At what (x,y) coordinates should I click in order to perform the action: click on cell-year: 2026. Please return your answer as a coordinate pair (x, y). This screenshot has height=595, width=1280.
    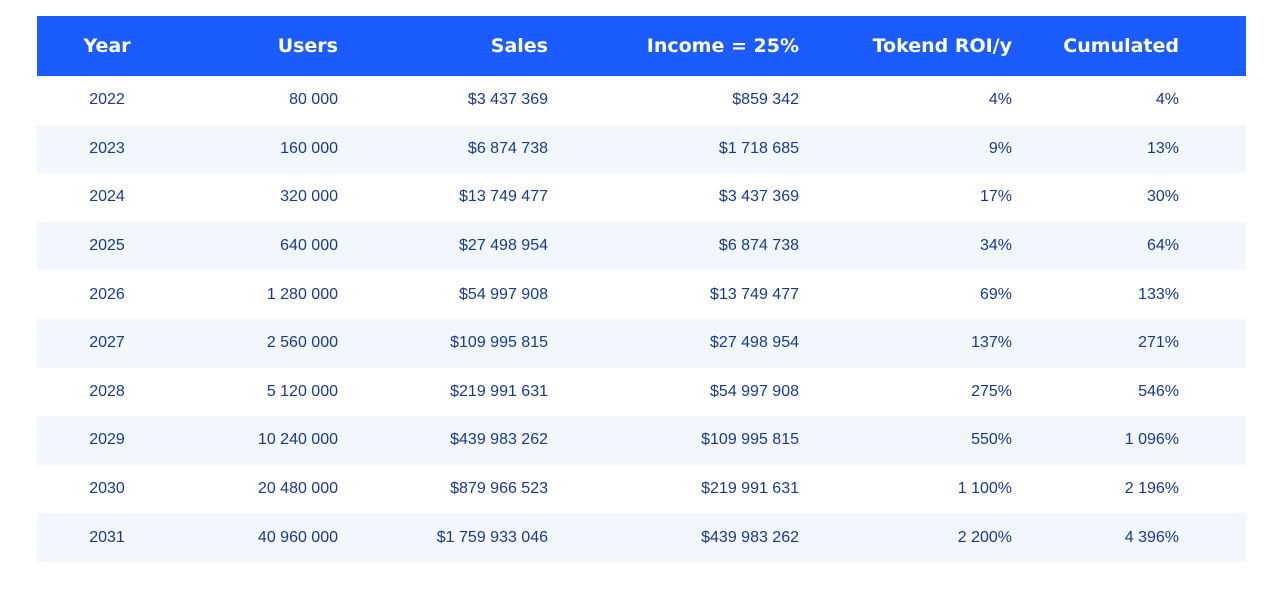
    Looking at the image, I should click on (107, 294).